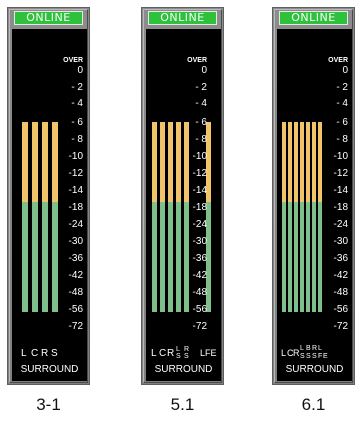 The image size is (364, 427). Describe the element at coordinates (54, 353) in the screenshot. I see `channel-label-s: S` at that location.